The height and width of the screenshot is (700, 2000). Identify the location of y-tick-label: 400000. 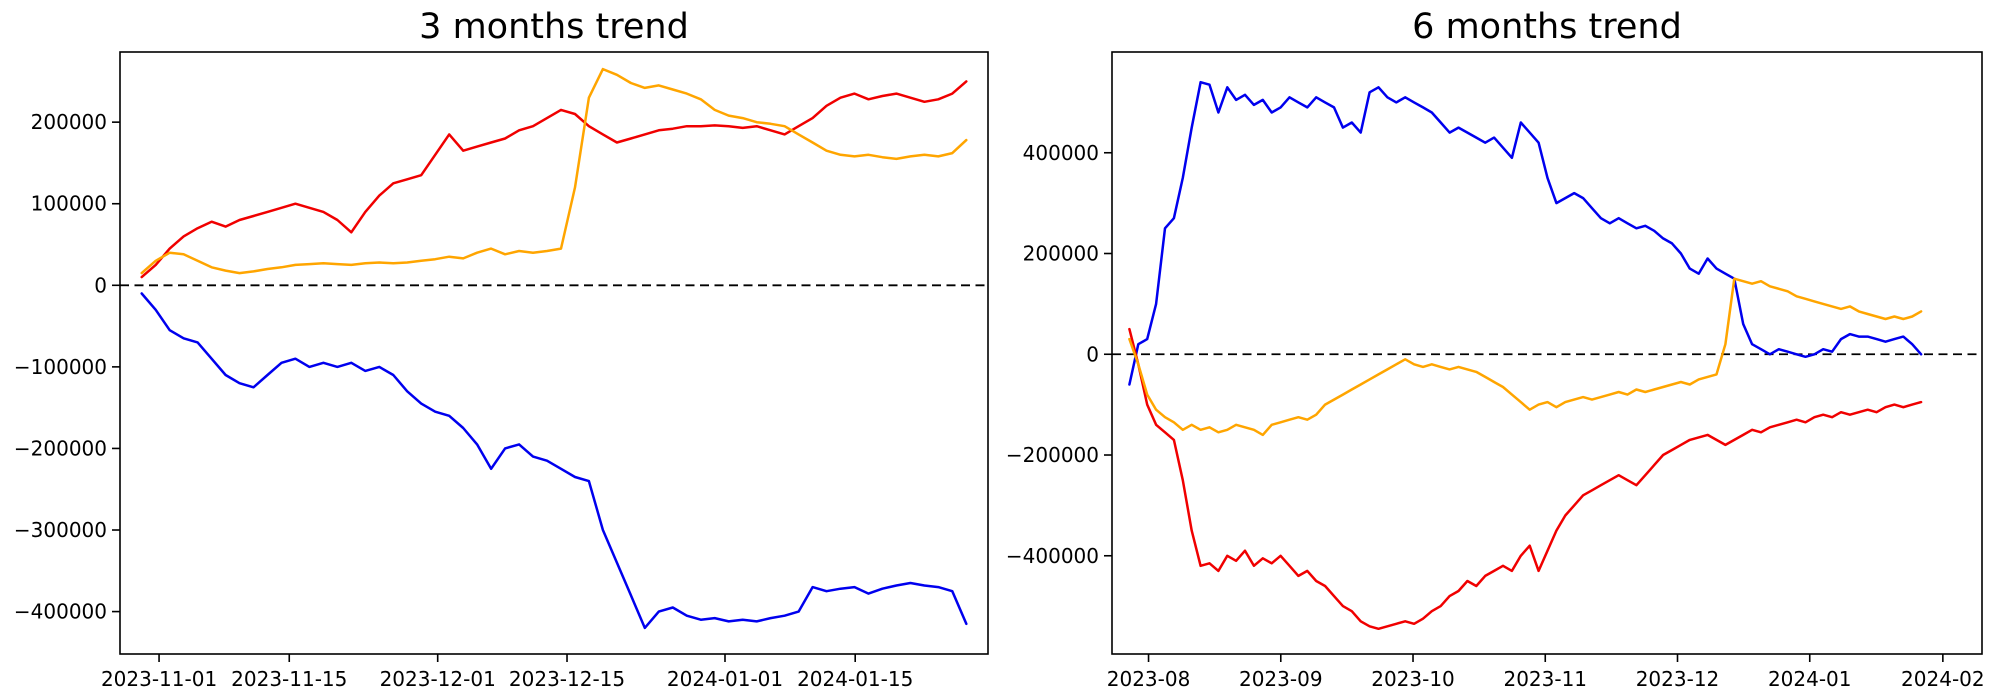
(1061, 153).